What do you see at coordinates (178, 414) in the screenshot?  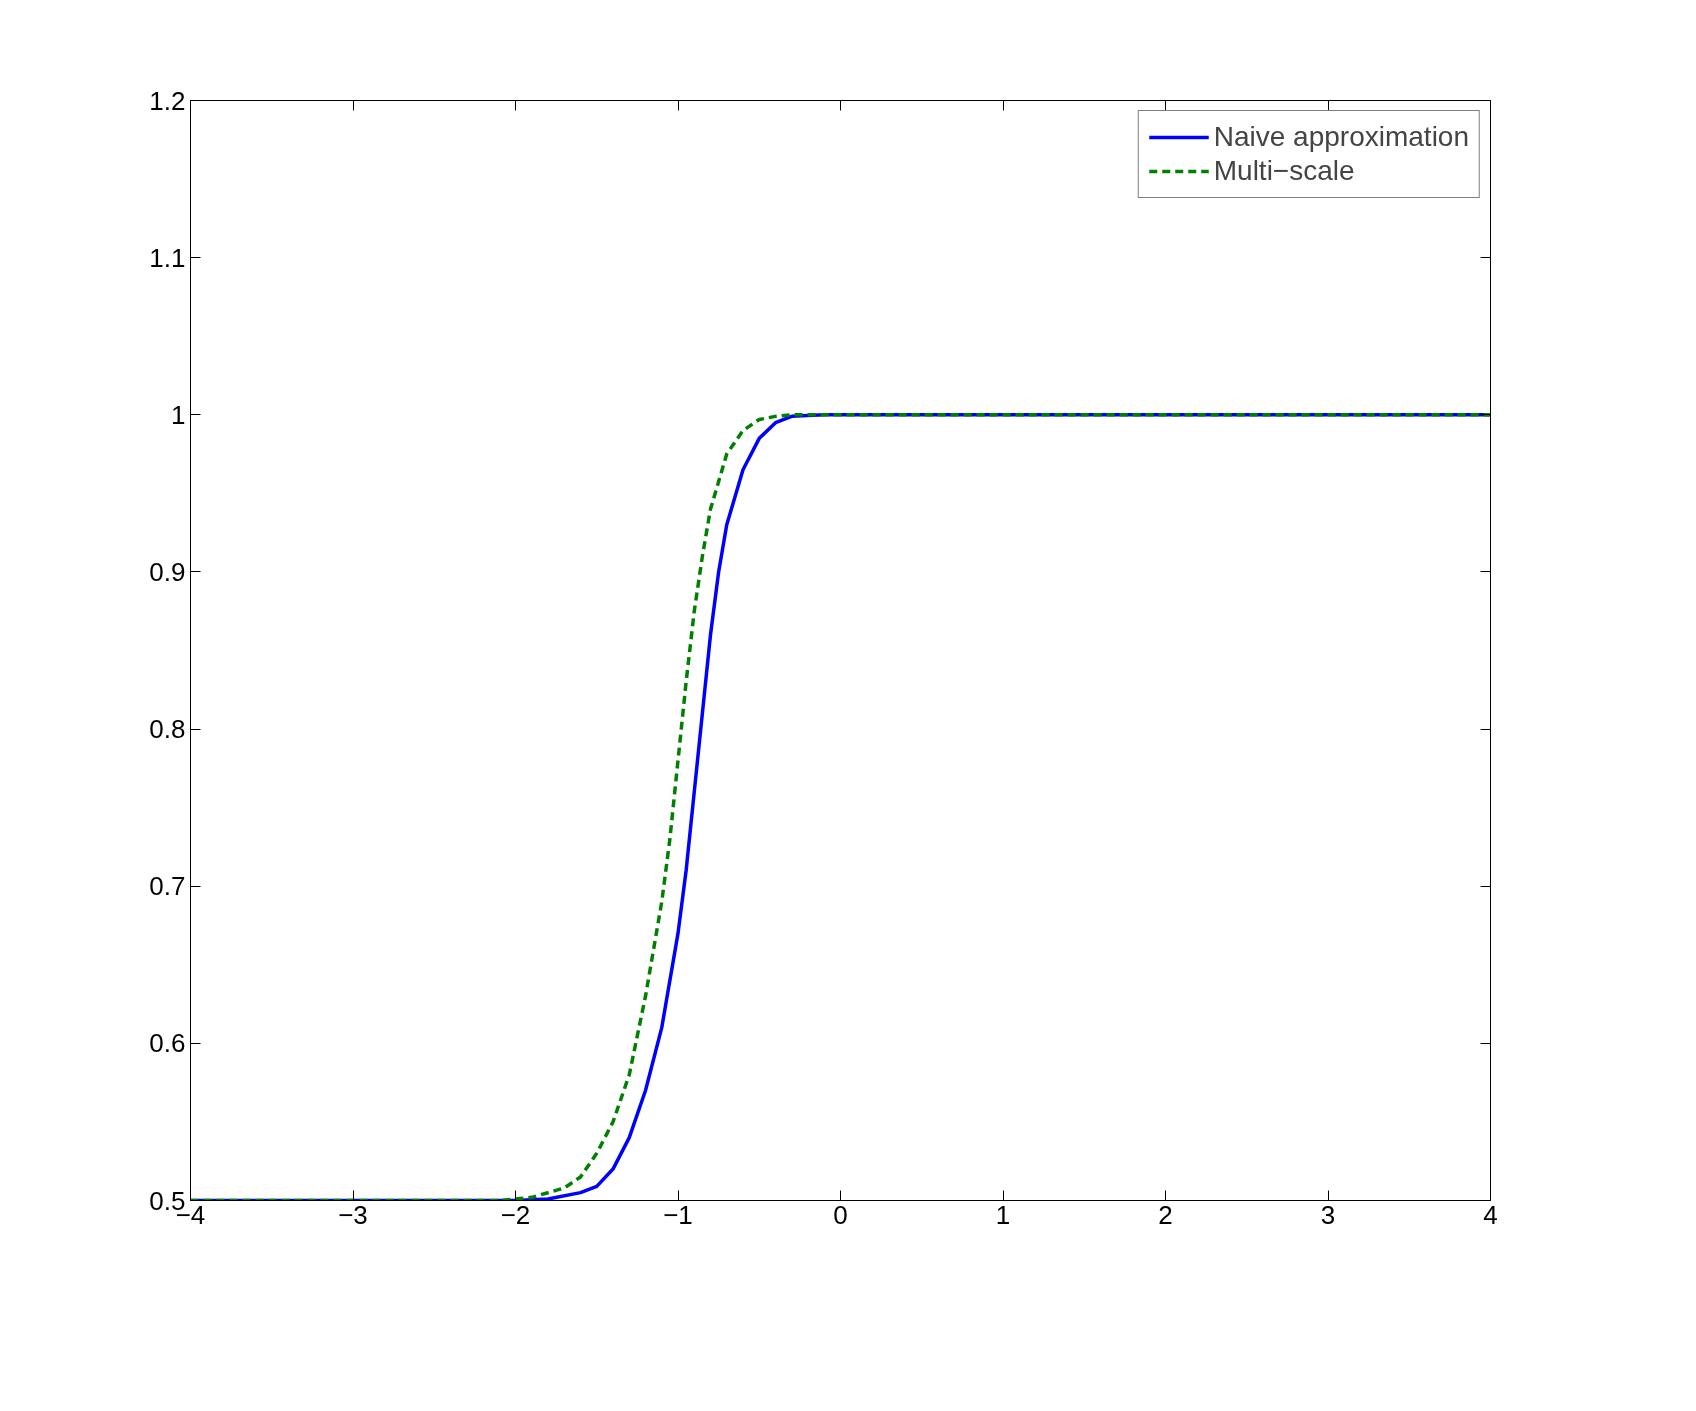 I see `y-tick-label: 1` at bounding box center [178, 414].